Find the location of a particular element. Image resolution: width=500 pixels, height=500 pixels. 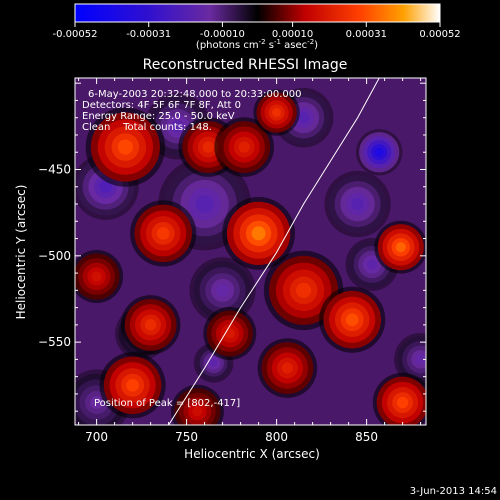

x-axis-label: Heliocentric X (arcsec) is located at coordinates (252, 454).